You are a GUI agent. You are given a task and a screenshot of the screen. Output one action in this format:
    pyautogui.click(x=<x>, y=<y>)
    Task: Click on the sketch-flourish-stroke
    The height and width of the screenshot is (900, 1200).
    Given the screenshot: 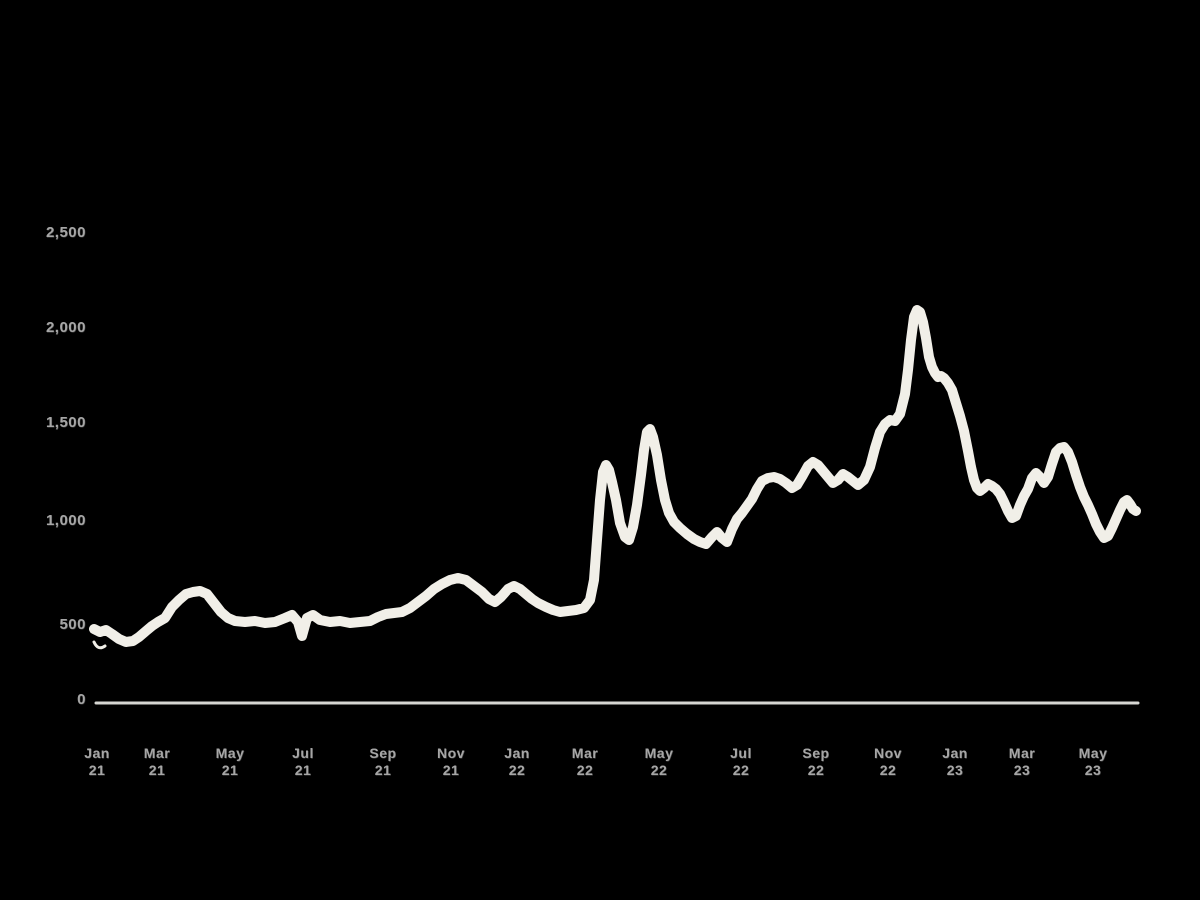 What is the action you would take?
    pyautogui.click(x=99, y=645)
    